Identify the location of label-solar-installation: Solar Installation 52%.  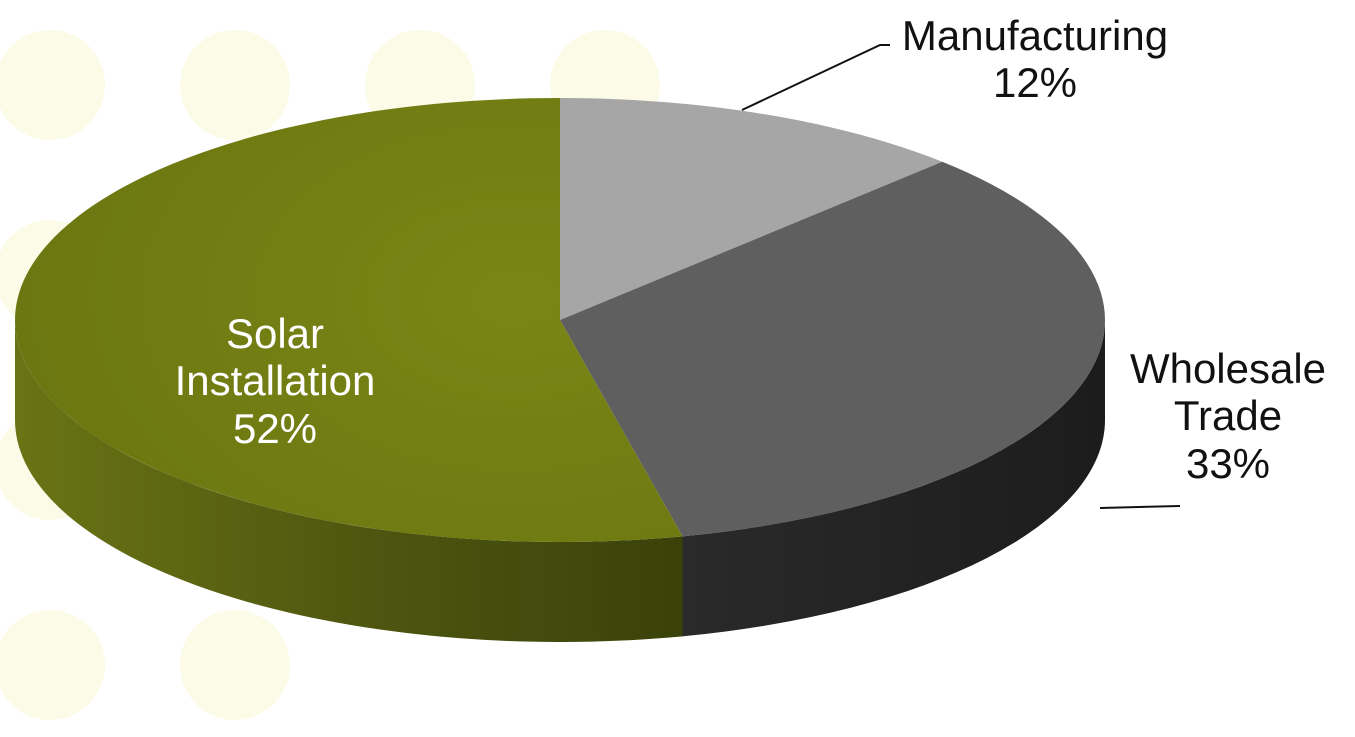
(275, 381).